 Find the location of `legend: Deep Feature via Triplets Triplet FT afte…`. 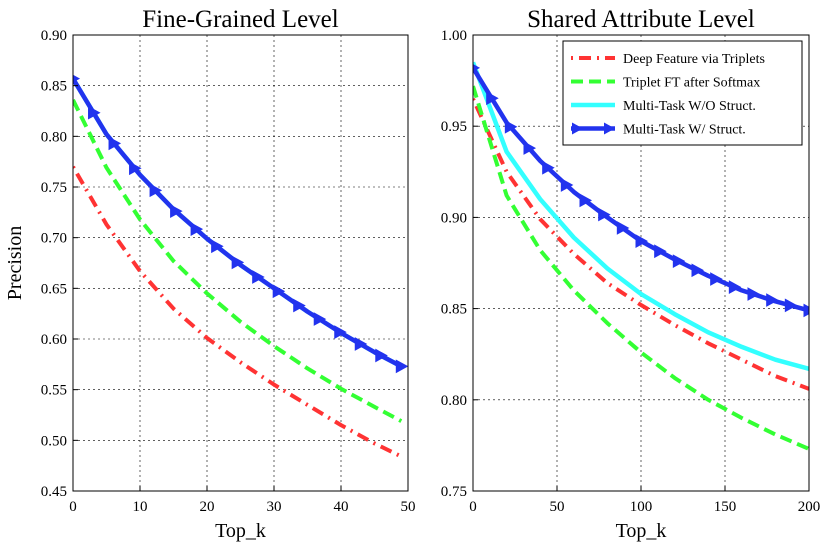

legend: Deep Feature via Triplets Triplet FT afte… is located at coordinates (682, 93).